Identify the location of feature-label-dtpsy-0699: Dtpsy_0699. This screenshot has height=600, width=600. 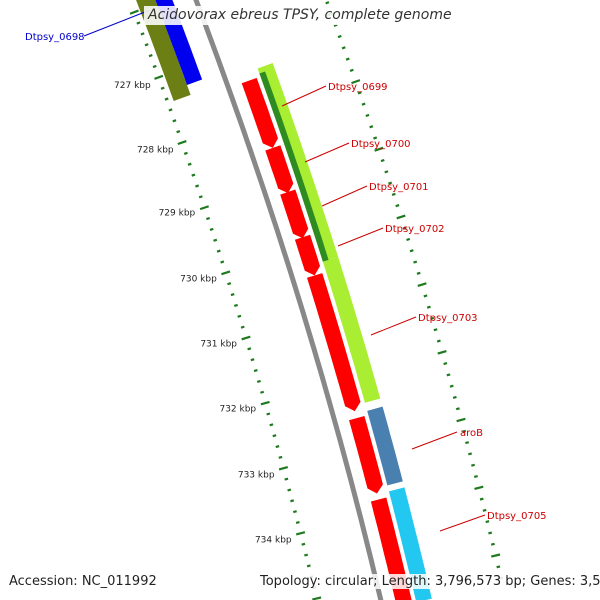
(358, 87).